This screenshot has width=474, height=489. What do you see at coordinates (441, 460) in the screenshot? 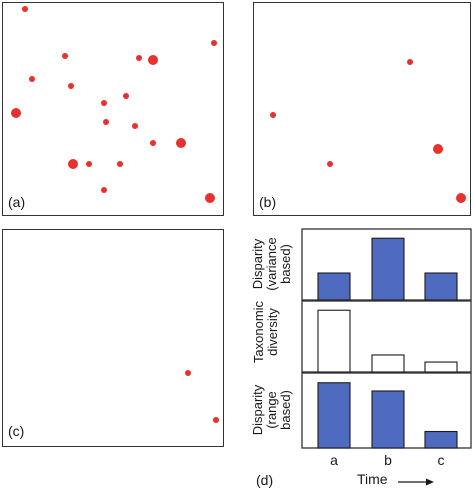
I see `xtick-c: c` at bounding box center [441, 460].